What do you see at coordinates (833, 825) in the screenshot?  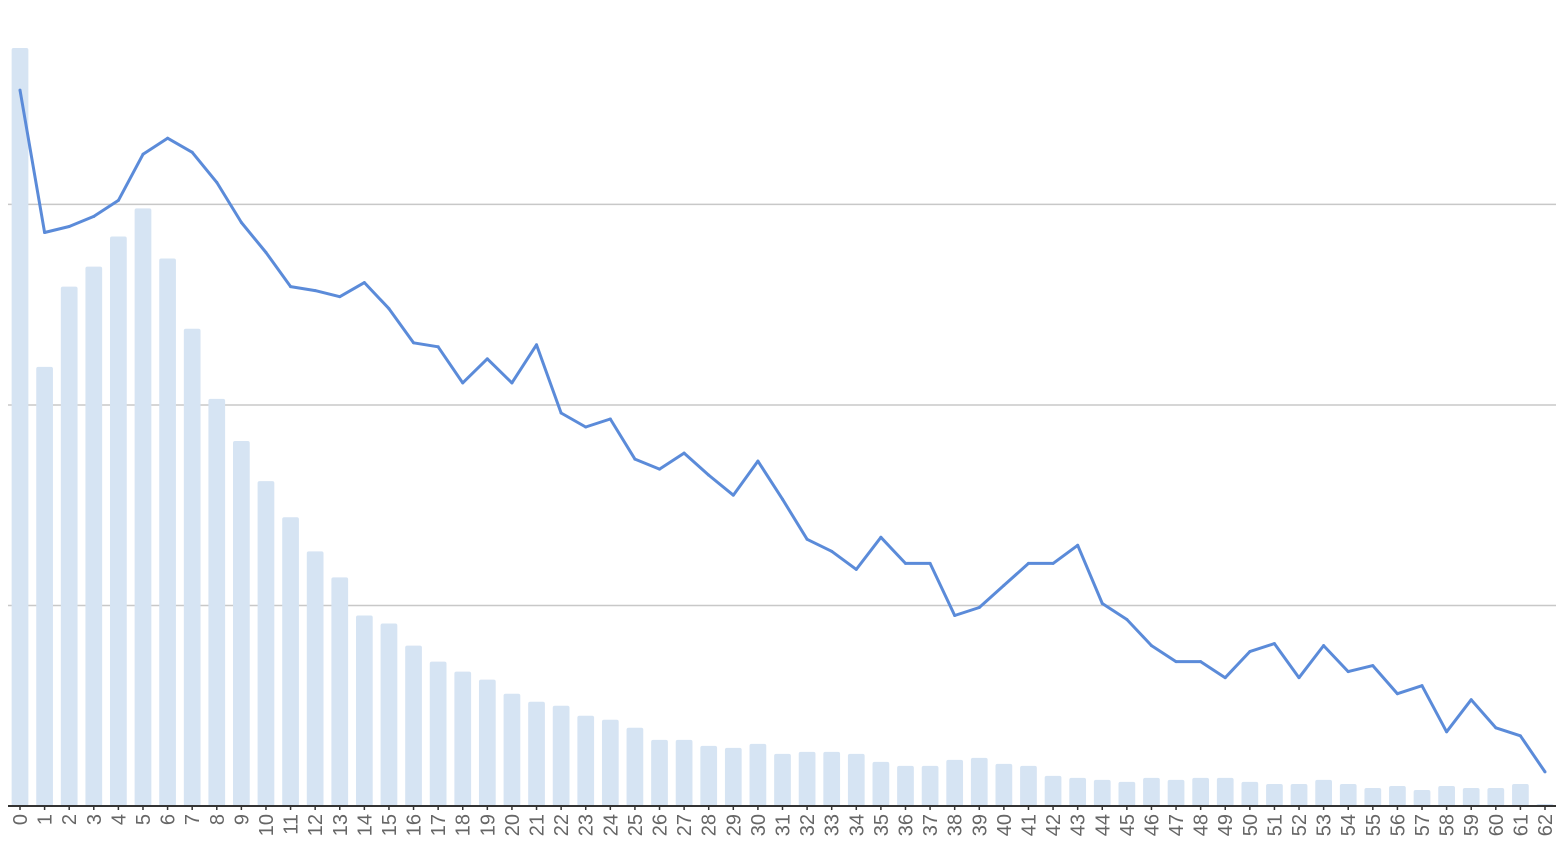 I see `x-tick-label-33: 33` at bounding box center [833, 825].